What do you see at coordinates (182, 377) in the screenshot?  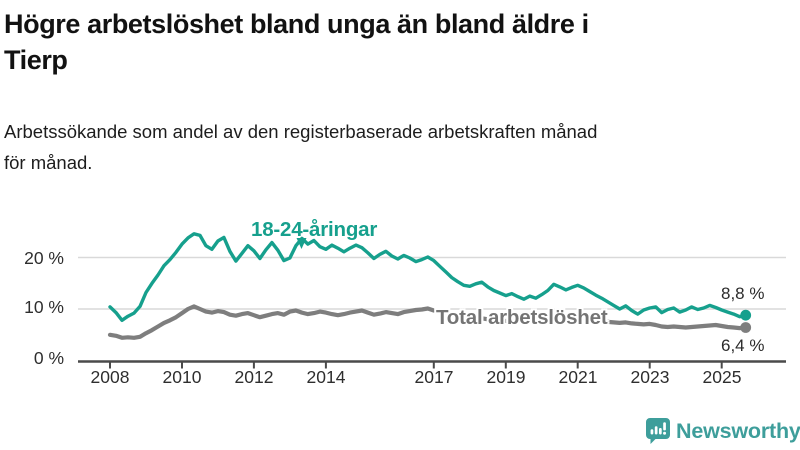 I see `x-axis-label-2010: 2010` at bounding box center [182, 377].